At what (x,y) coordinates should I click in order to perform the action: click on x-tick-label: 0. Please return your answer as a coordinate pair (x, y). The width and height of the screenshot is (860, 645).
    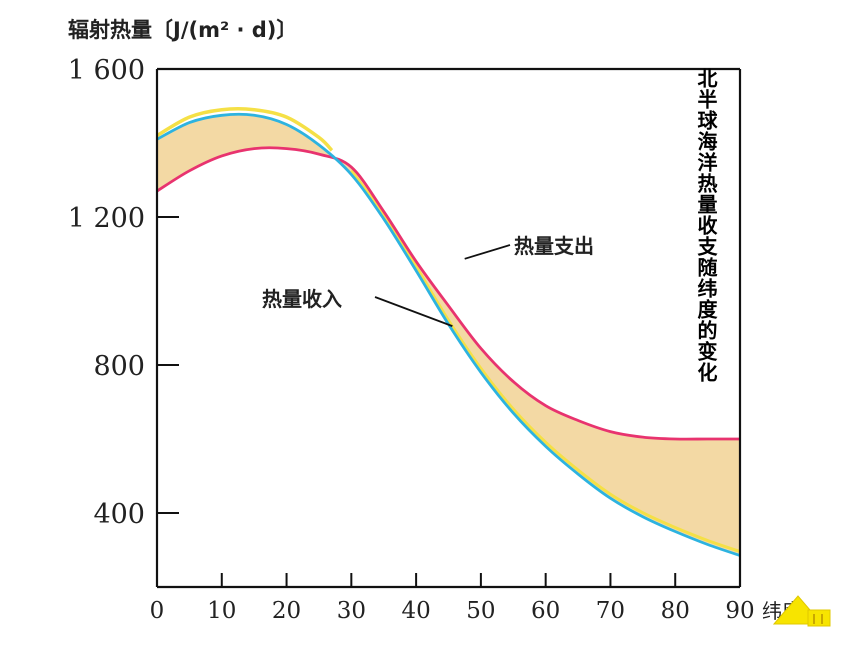
    Looking at the image, I should click on (157, 611).